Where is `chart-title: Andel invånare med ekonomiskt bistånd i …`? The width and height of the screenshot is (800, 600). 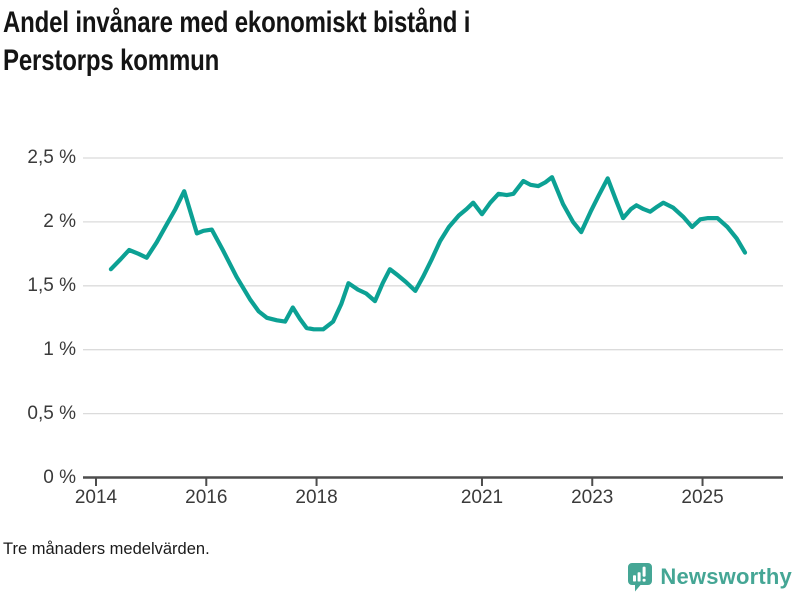 chart-title: Andel invånare med ekonomiskt bistånd i … is located at coordinates (237, 41).